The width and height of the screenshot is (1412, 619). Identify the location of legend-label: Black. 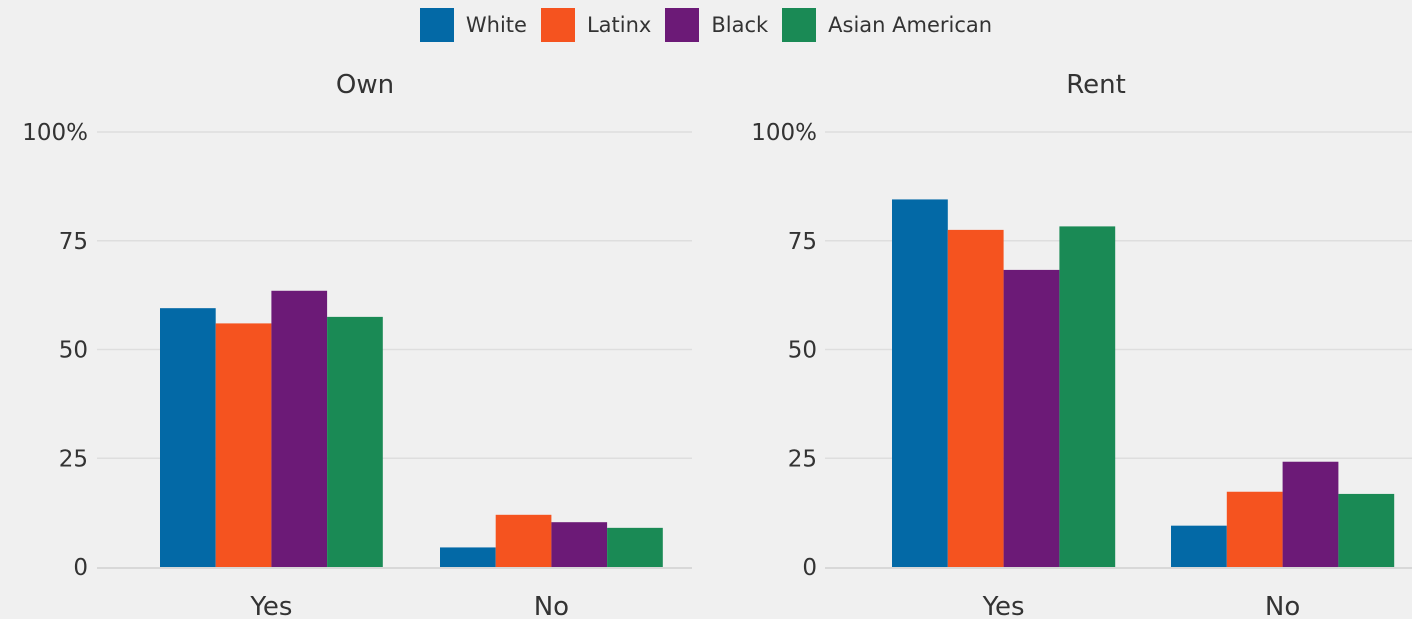
(740, 25).